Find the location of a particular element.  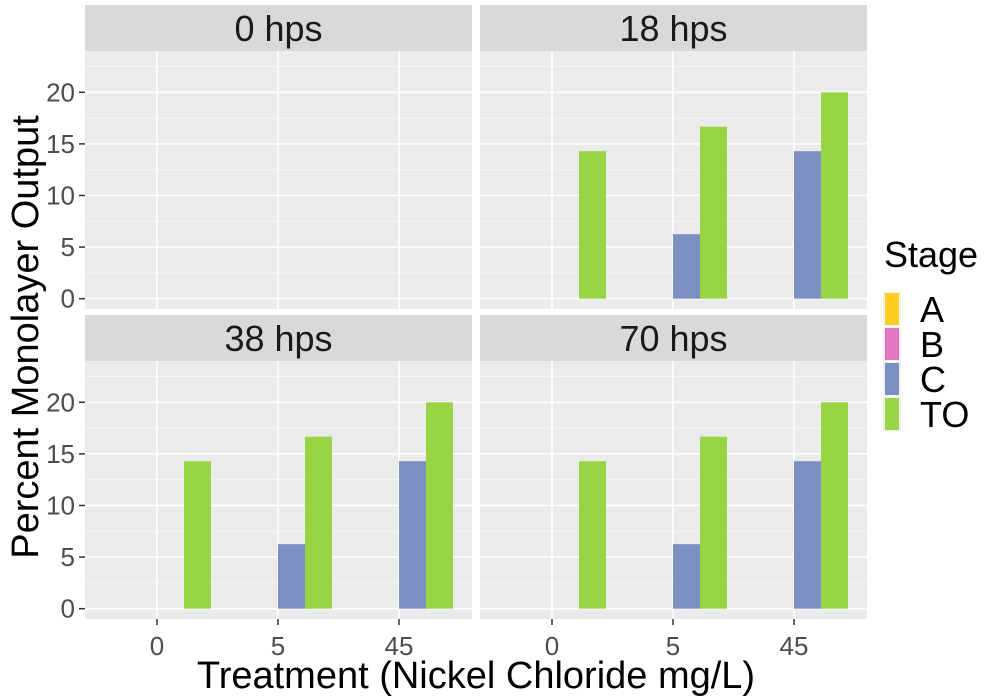

legend-swatch-TO is located at coordinates (892, 414).